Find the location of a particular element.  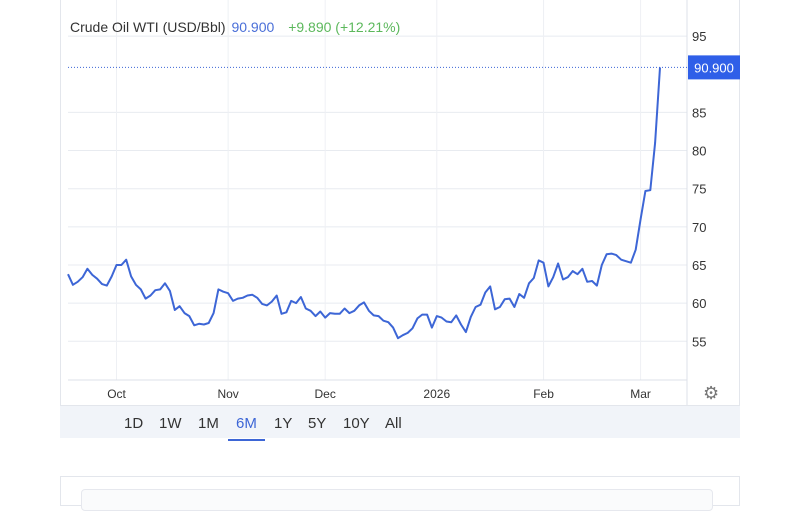

x-tick-label: Feb is located at coordinates (543, 394).